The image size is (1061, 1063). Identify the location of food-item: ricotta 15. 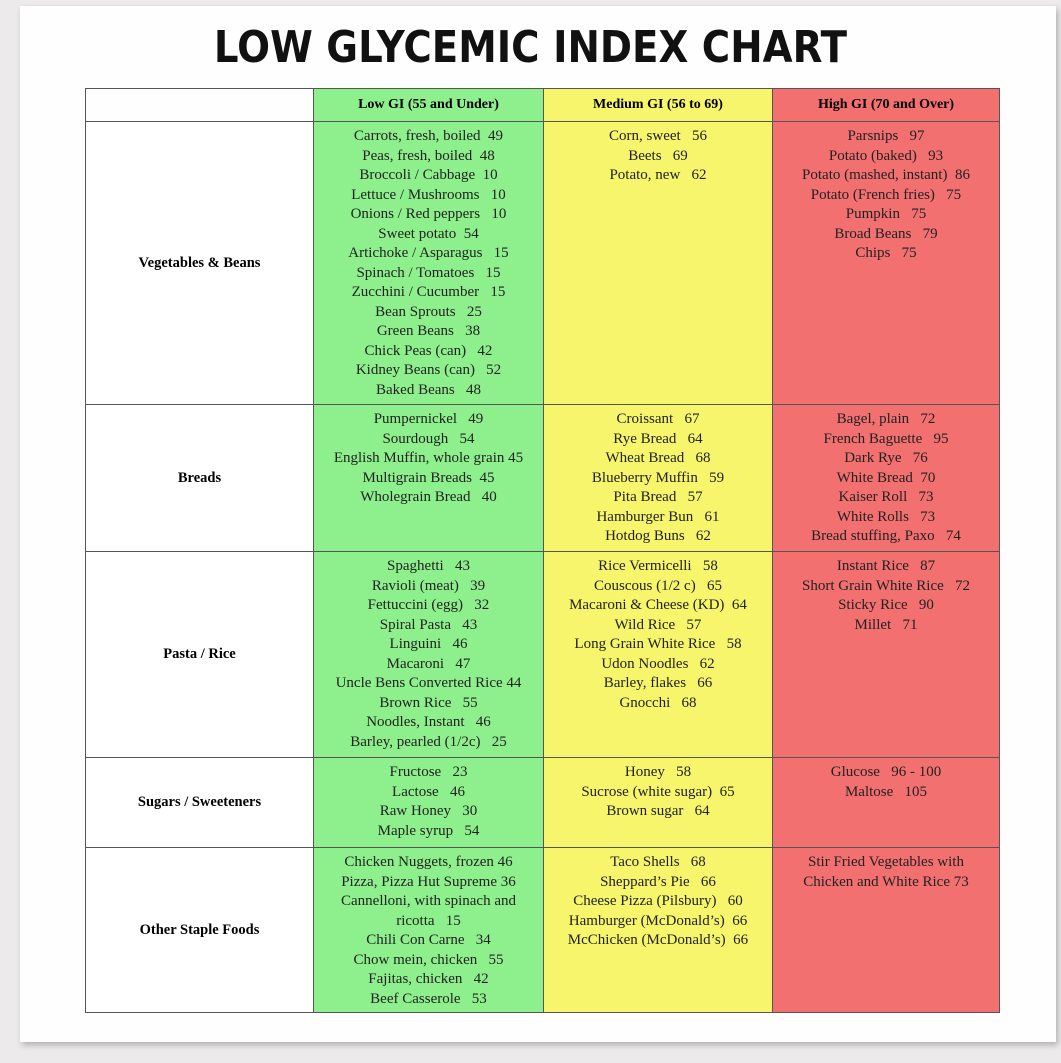
(428, 920).